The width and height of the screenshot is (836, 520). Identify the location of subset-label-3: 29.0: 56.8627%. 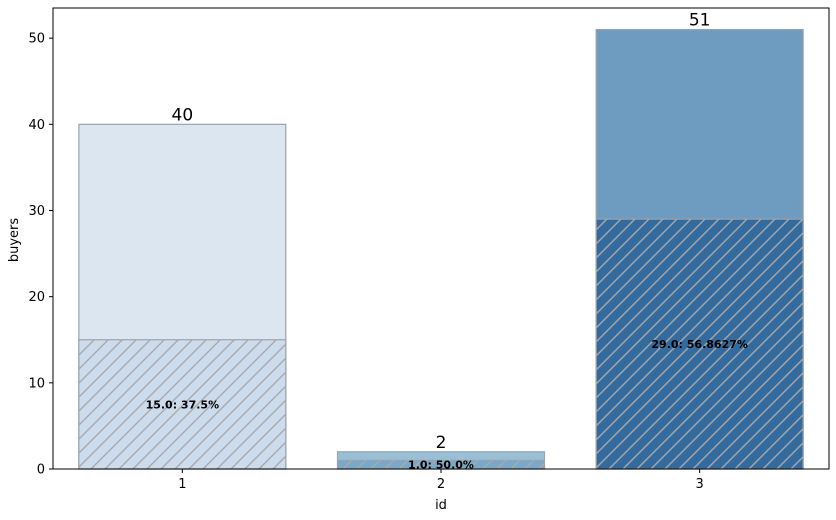
(699, 344).